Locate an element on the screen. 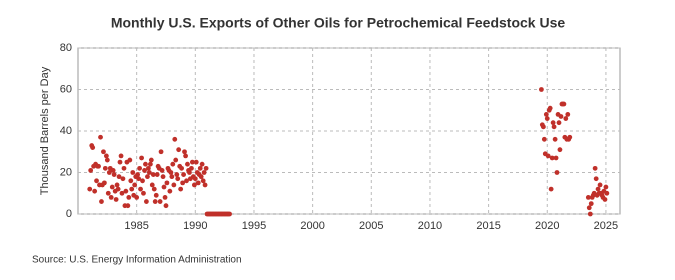 The image size is (675, 280). x-tick-label: 1995 is located at coordinates (254, 226).